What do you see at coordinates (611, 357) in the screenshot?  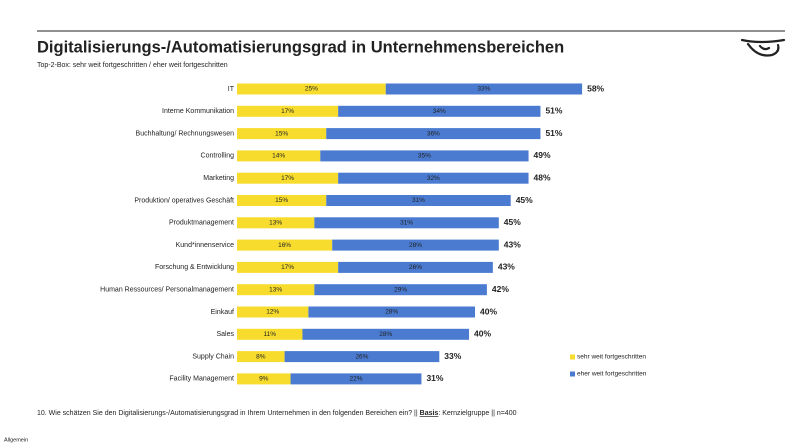 I see `legend-label: sehr weit fortgeschritten` at bounding box center [611, 357].